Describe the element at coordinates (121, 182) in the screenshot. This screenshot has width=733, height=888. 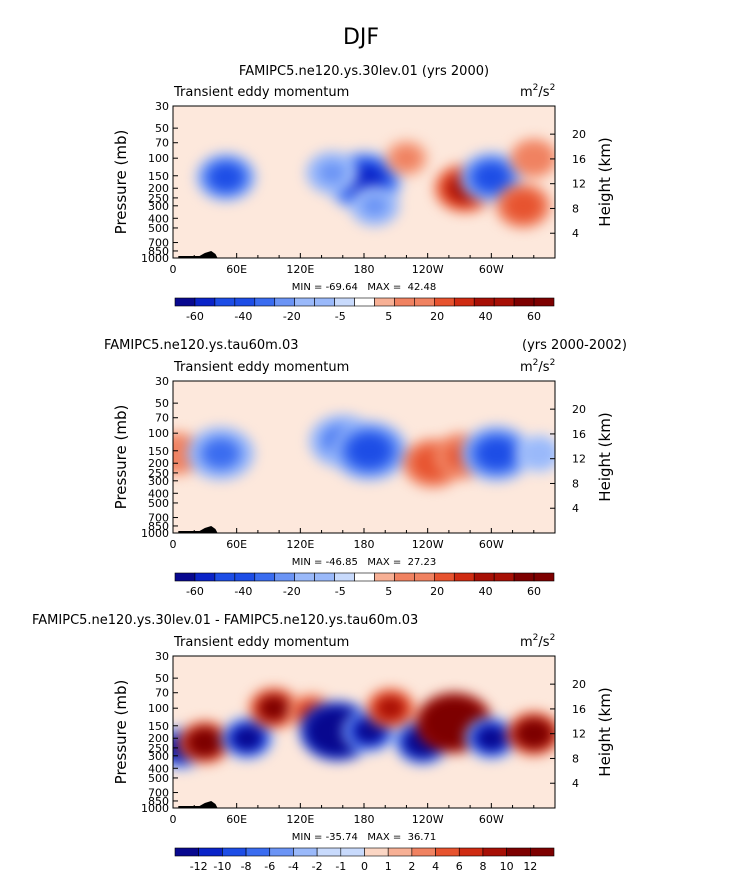
I see `panel-1-ylabel: Pressure (mb)` at that location.